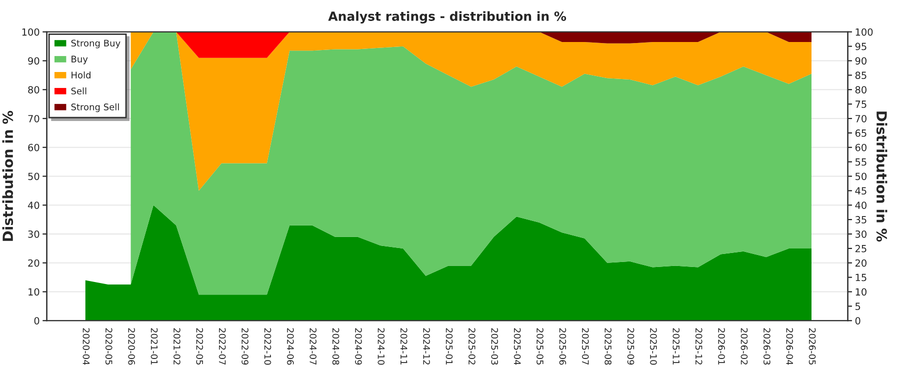  Describe the element at coordinates (585, 346) in the screenshot. I see `x-tick-label: 2025-07` at that location.